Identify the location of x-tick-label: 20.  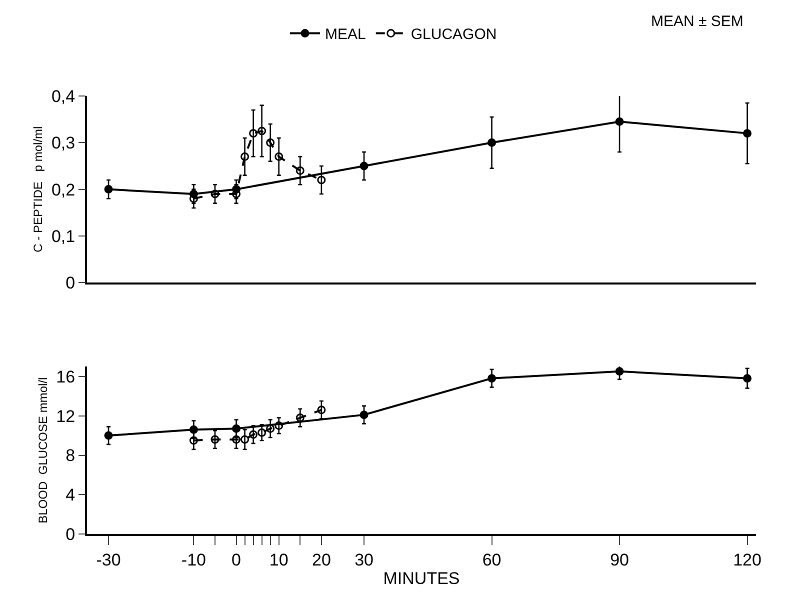
(321, 560).